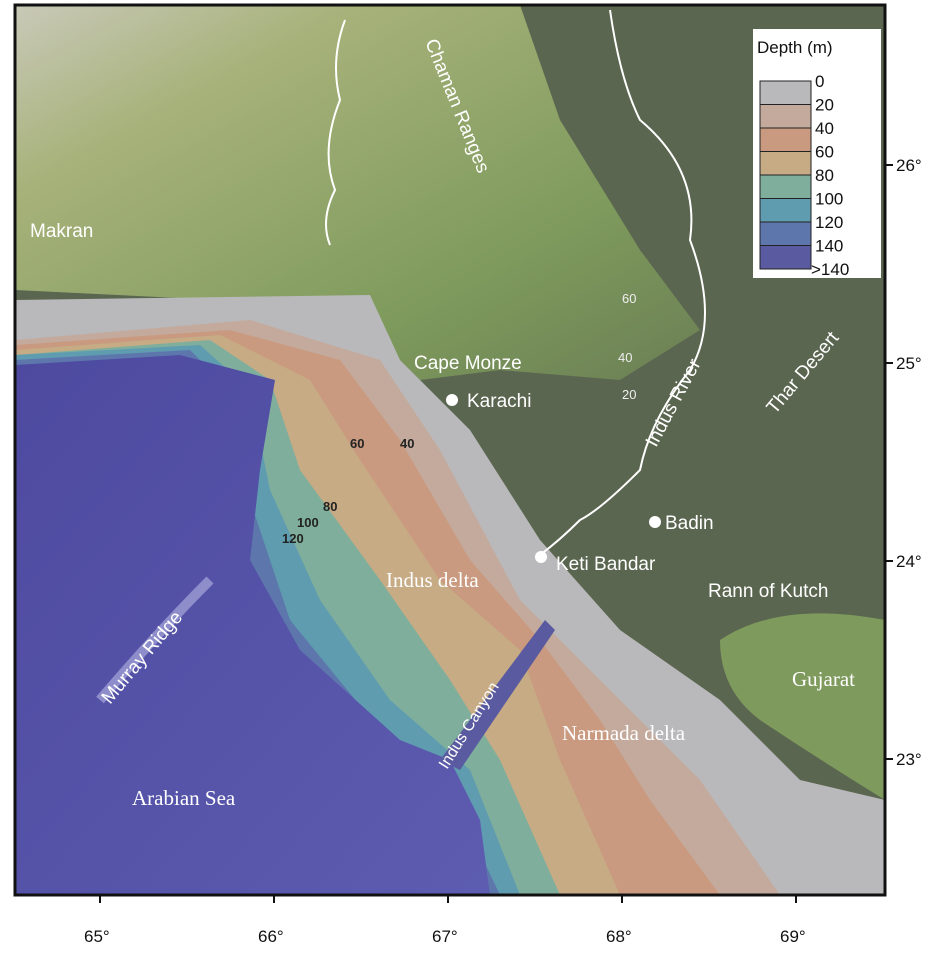  What do you see at coordinates (499, 401) in the screenshot?
I see `label-karachi: Karachi` at bounding box center [499, 401].